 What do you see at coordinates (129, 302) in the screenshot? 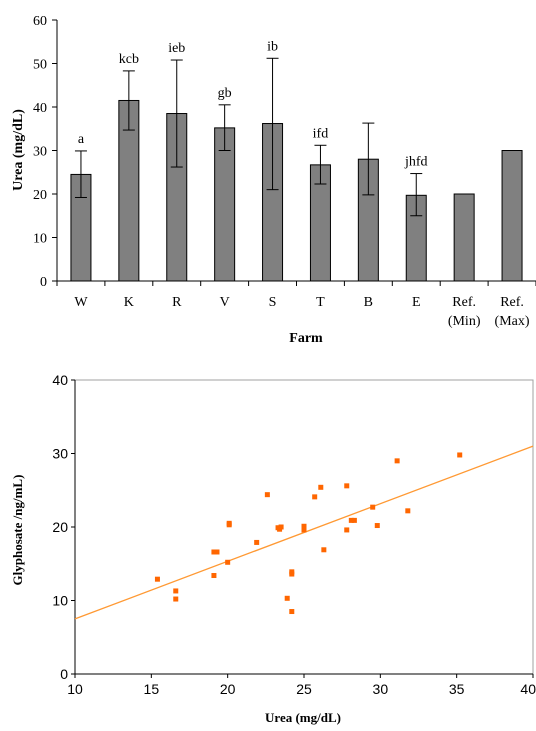
I see `bar-chart-x-tick-label: K` at bounding box center [129, 302].